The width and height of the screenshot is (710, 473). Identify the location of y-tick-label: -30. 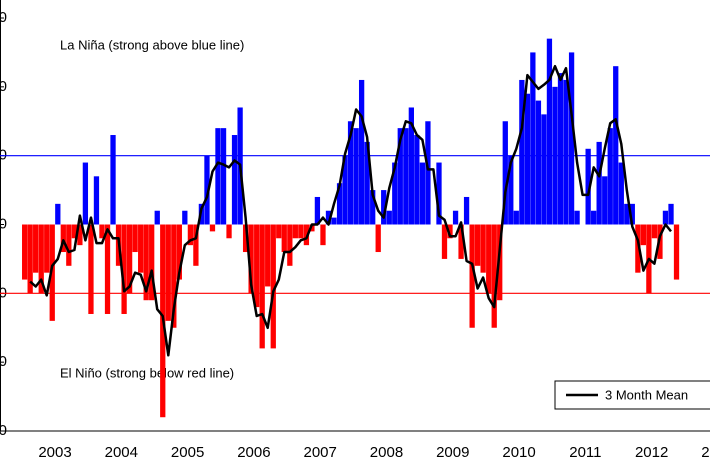
(3, 430).